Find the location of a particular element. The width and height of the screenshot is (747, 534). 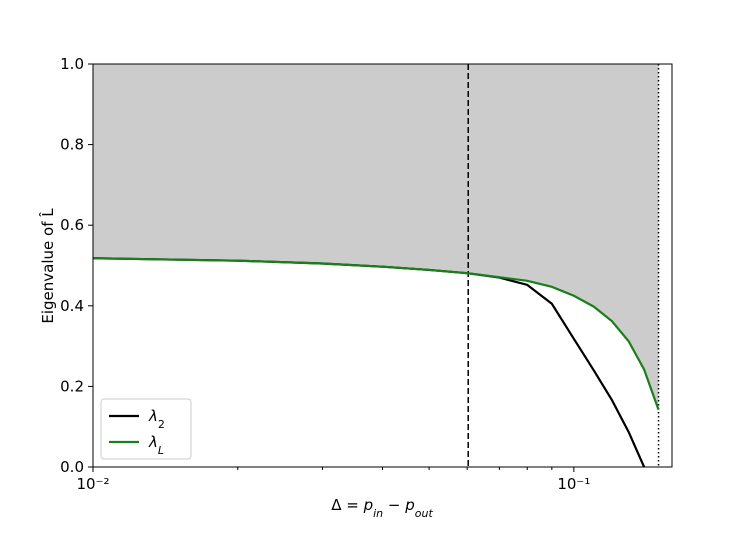

y-tick-label: 0.2 is located at coordinates (72, 386).